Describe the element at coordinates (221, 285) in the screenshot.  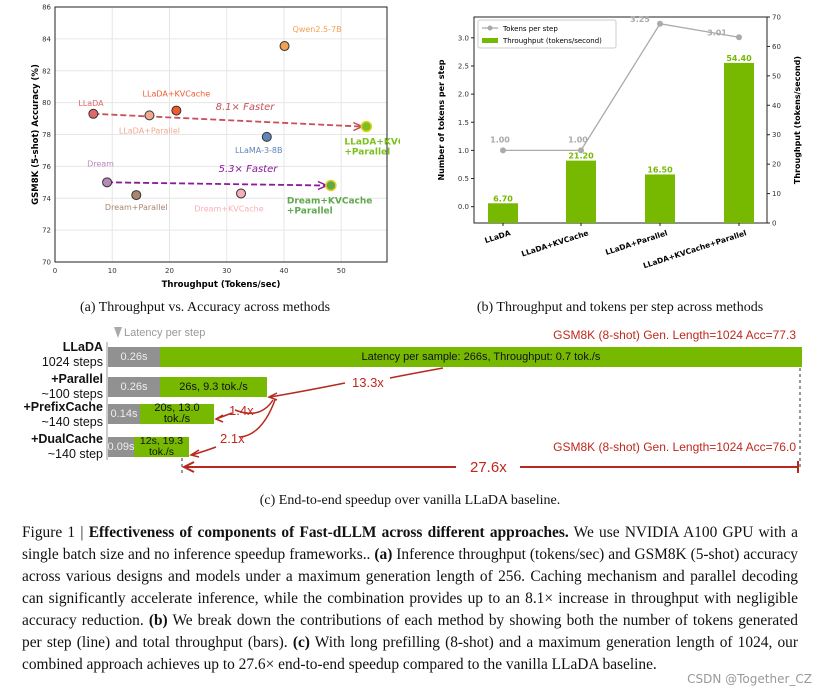
I see `x-axis-label: Throughput (Tokens/sec)` at that location.